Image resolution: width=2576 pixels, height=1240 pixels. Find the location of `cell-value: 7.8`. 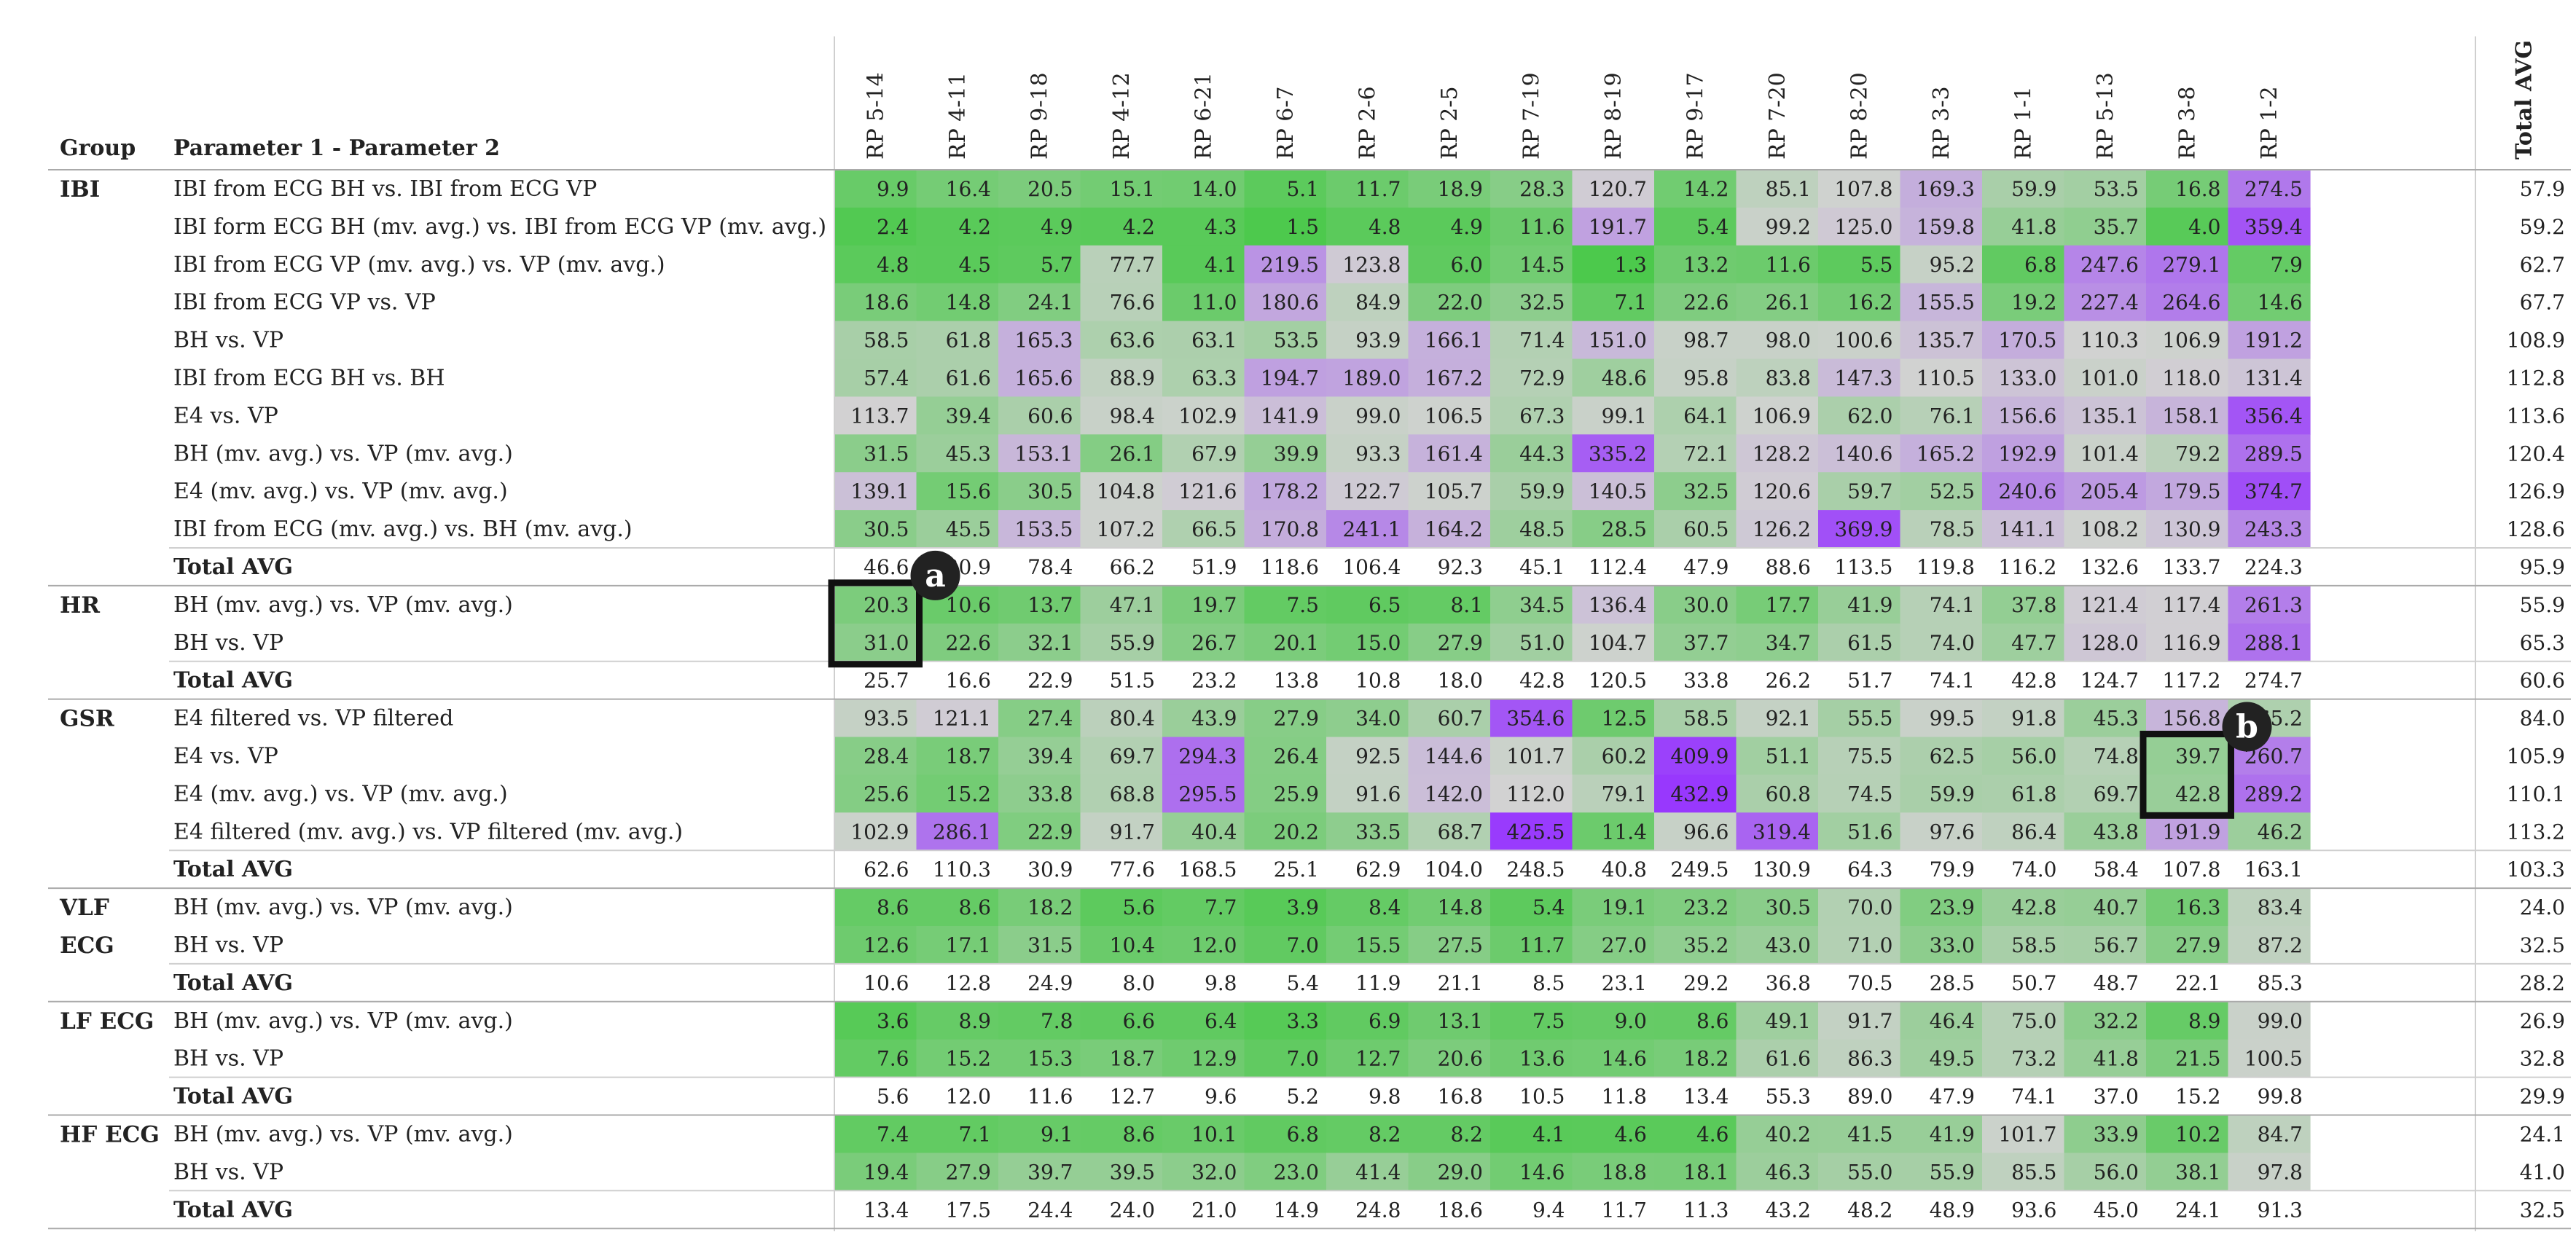

cell-value: 7.8 is located at coordinates (1057, 1021).